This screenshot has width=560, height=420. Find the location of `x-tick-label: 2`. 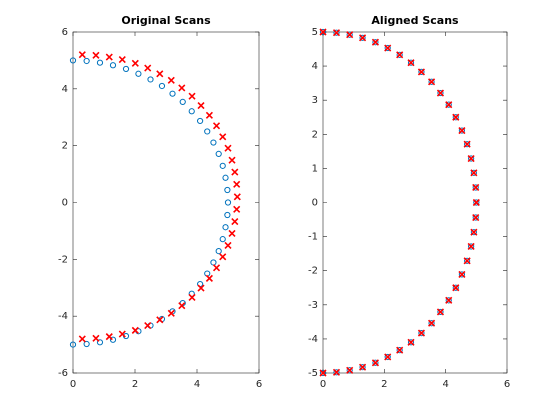

x-tick-label: 2 is located at coordinates (135, 384).